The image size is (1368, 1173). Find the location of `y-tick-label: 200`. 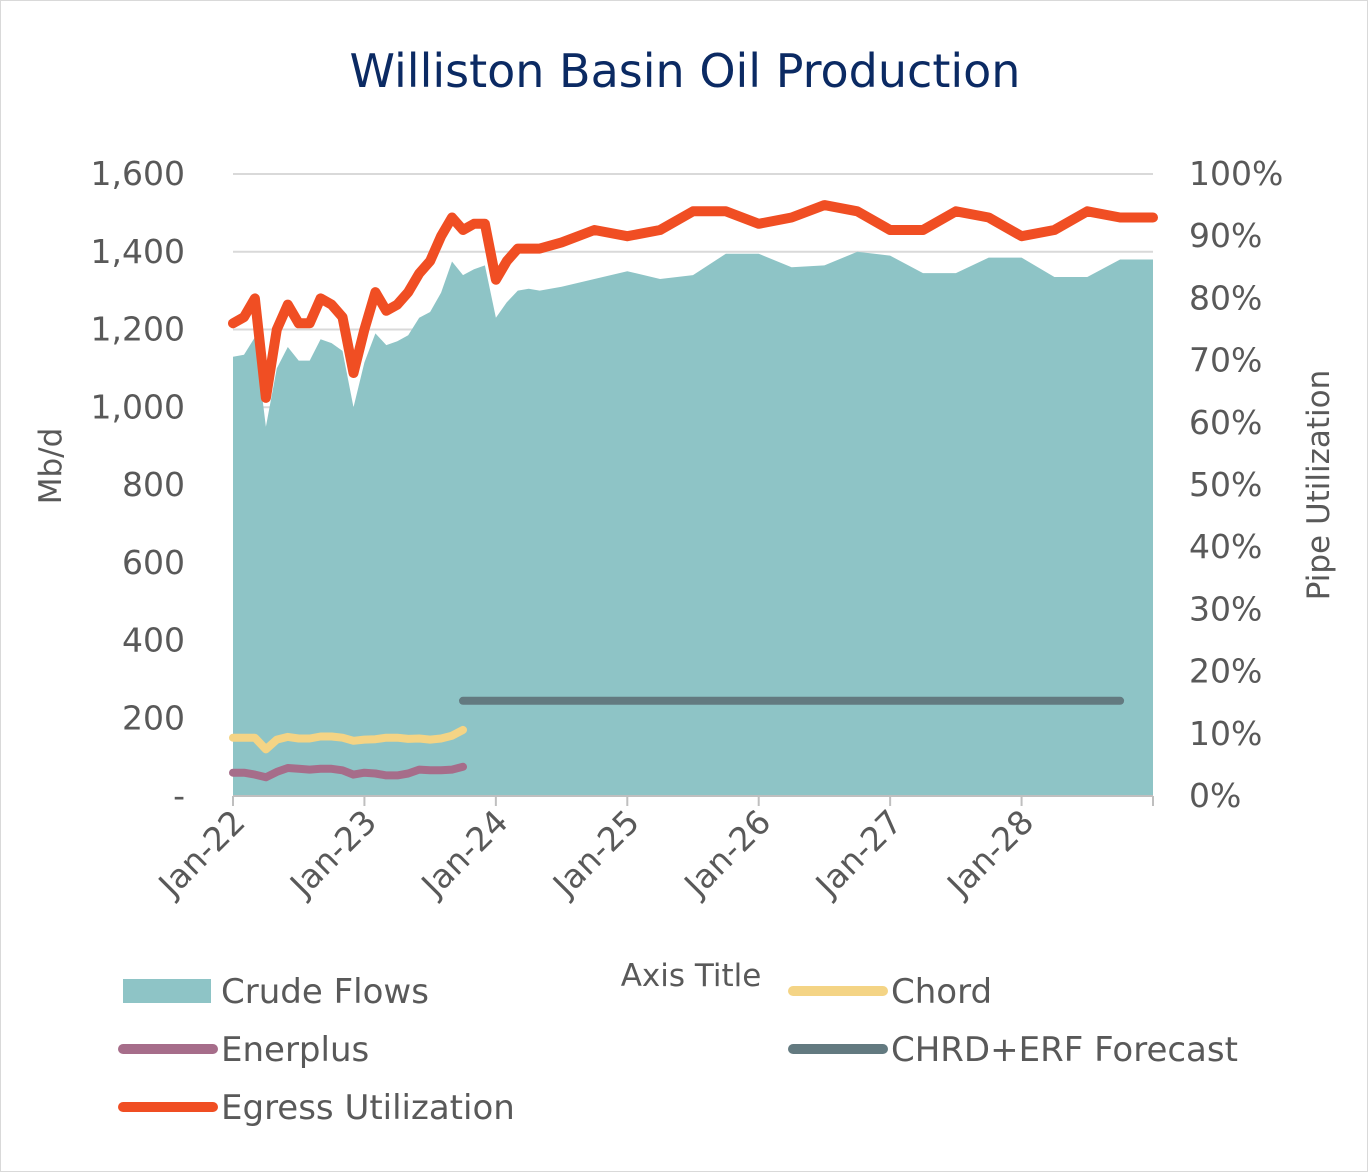

y-tick-label: 200 is located at coordinates (153, 717).